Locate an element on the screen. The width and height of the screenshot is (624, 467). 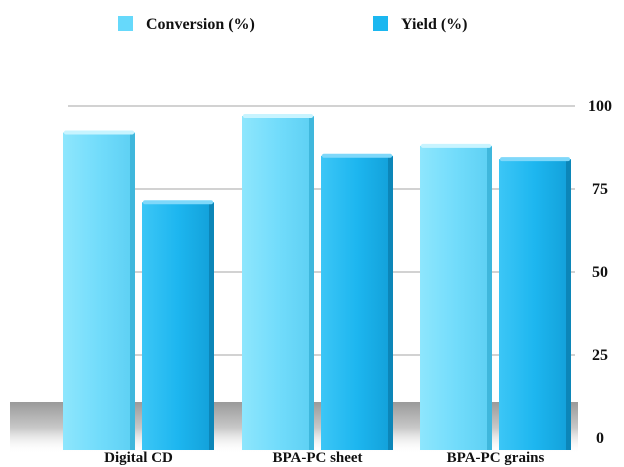
y-tick-label: 50 is located at coordinates (600, 272).